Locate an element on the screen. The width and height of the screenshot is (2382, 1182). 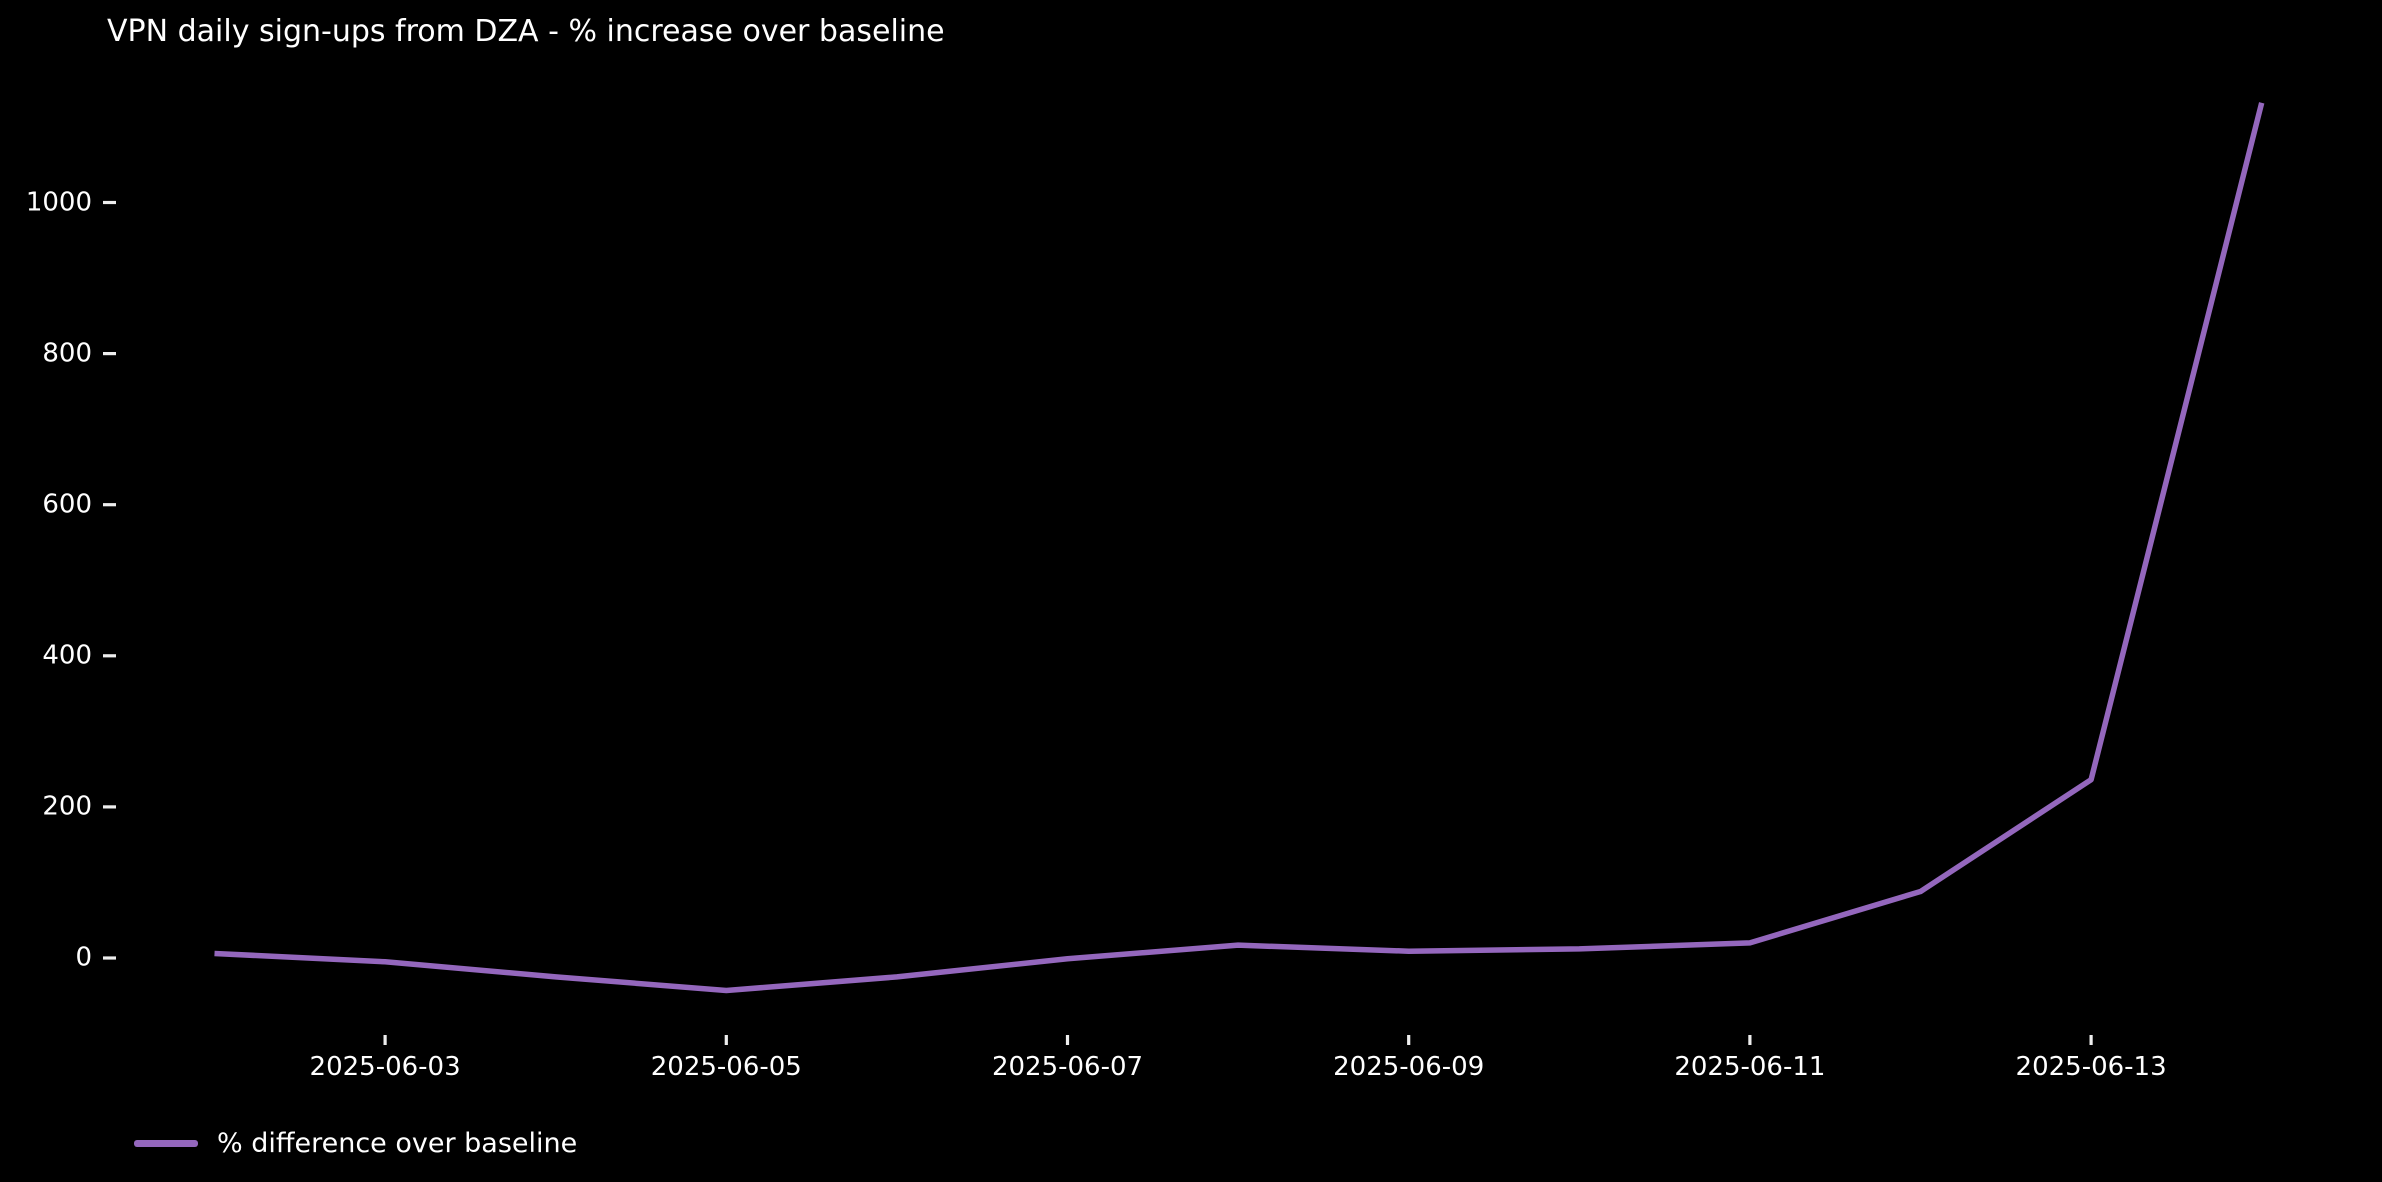
x-tick-label: 2025-06-09 is located at coordinates (1409, 1067).